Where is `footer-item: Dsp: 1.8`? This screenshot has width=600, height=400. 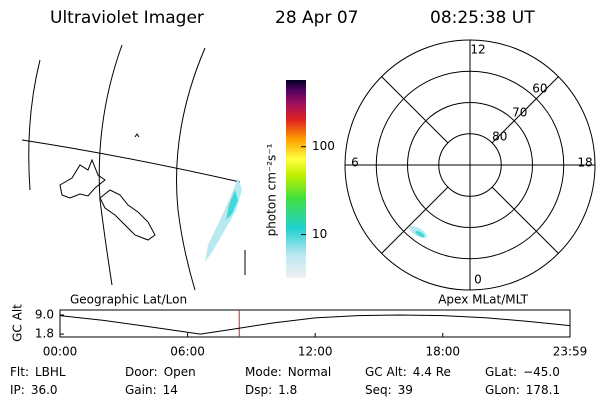 footer-item: Dsp: 1.8 is located at coordinates (271, 390).